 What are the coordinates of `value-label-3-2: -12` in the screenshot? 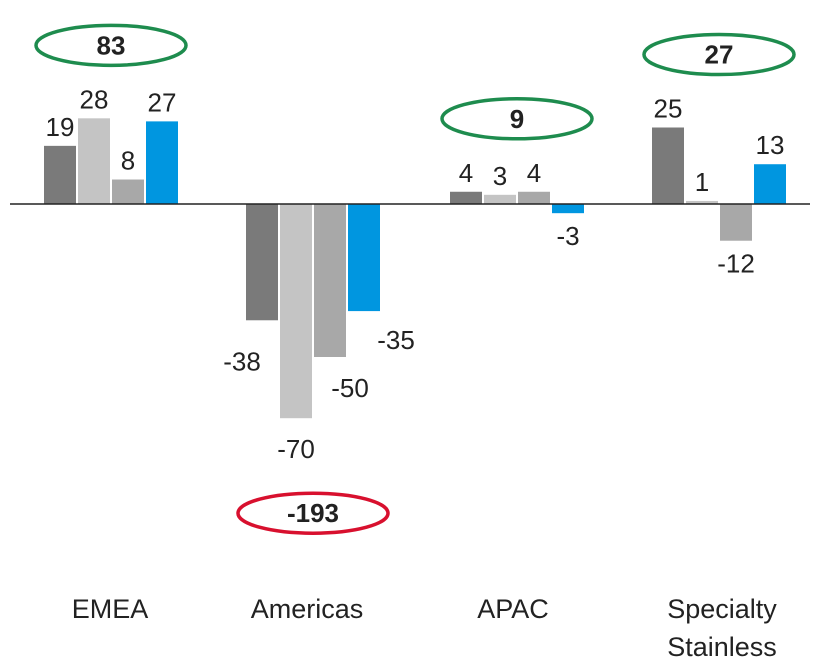 It's located at (736, 264).